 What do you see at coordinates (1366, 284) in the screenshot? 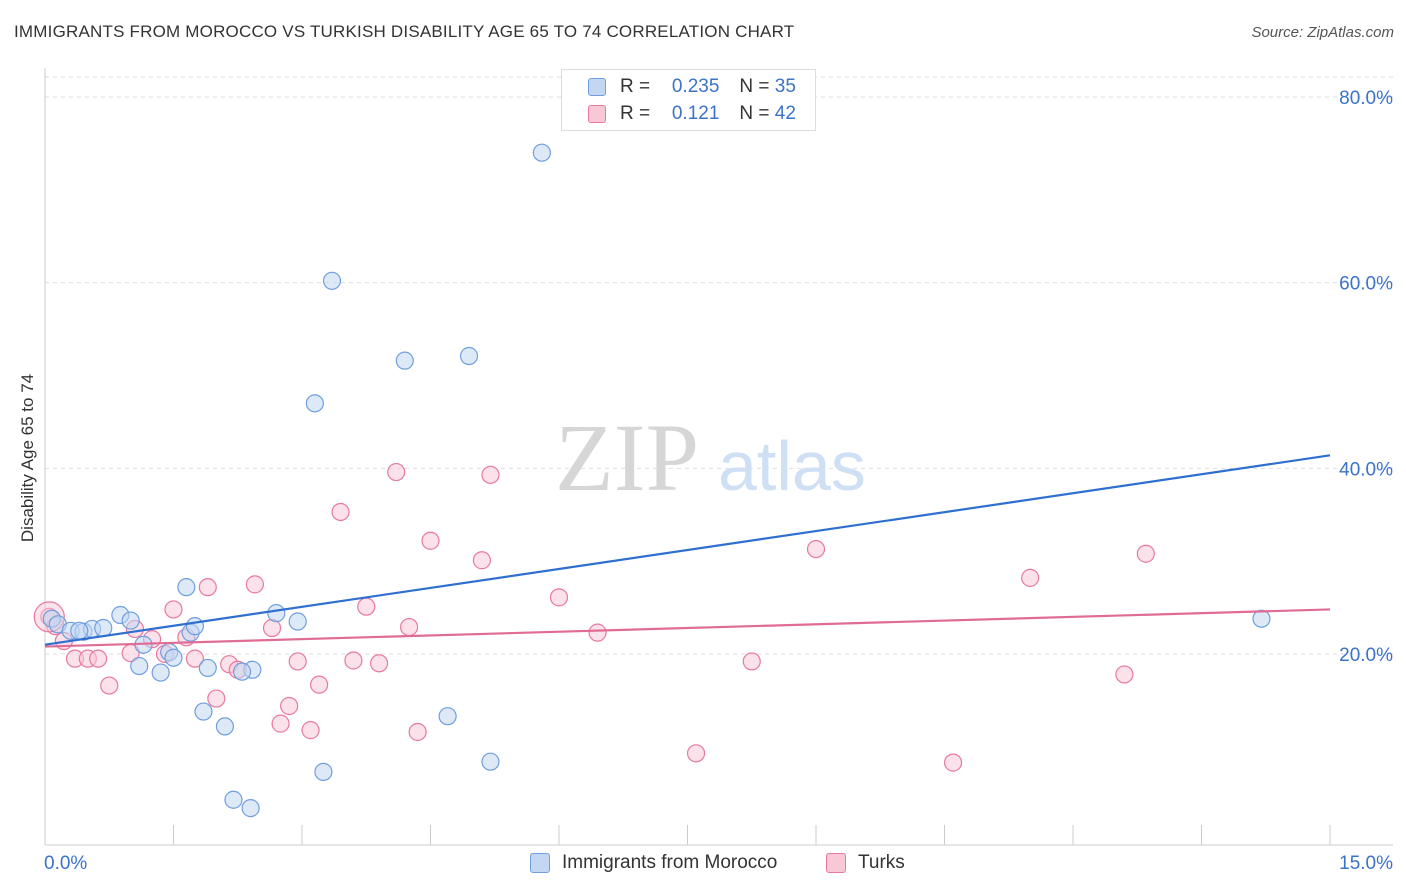
I see `y-tick-label: 60.0%` at bounding box center [1366, 284].